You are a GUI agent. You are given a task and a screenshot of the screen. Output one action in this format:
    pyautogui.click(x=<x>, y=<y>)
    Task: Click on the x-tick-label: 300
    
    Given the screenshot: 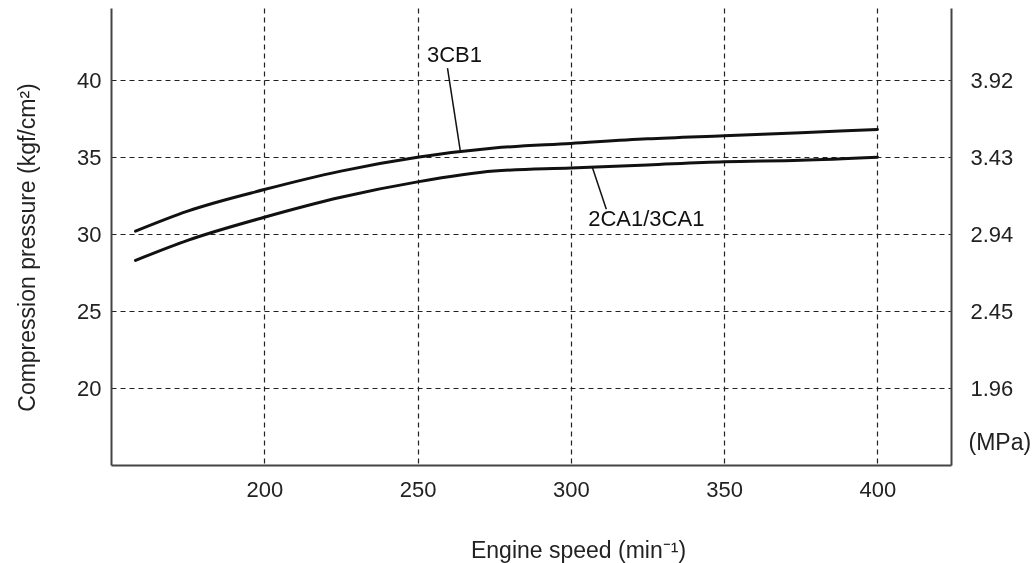 What is the action you would take?
    pyautogui.click(x=571, y=489)
    